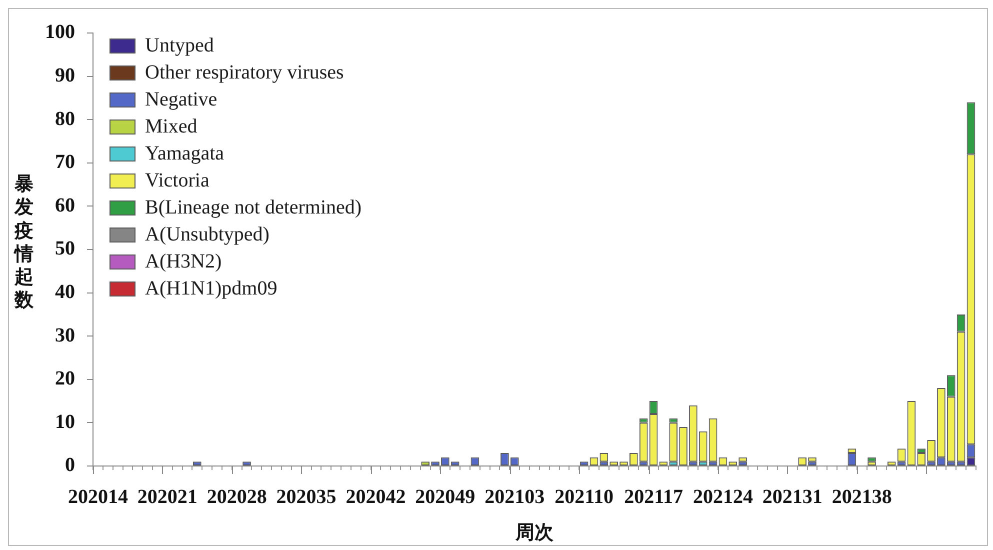 This screenshot has width=993, height=550. Describe the element at coordinates (65, 335) in the screenshot. I see `y-tick-label: 30` at that location.